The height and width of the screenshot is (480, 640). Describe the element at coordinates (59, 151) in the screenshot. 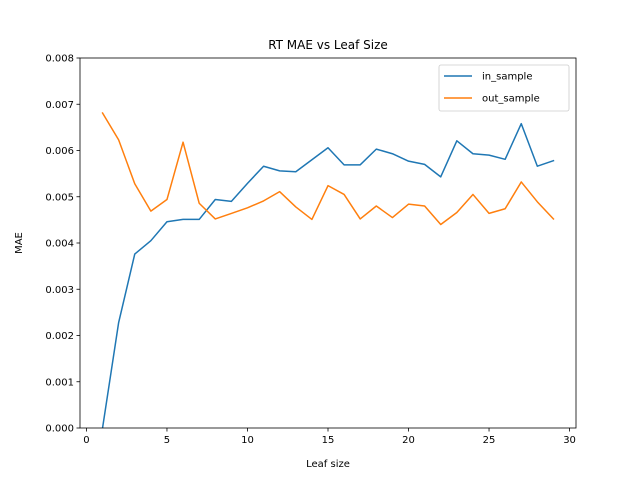

I see `y-tick-label: 0.006` at that location.